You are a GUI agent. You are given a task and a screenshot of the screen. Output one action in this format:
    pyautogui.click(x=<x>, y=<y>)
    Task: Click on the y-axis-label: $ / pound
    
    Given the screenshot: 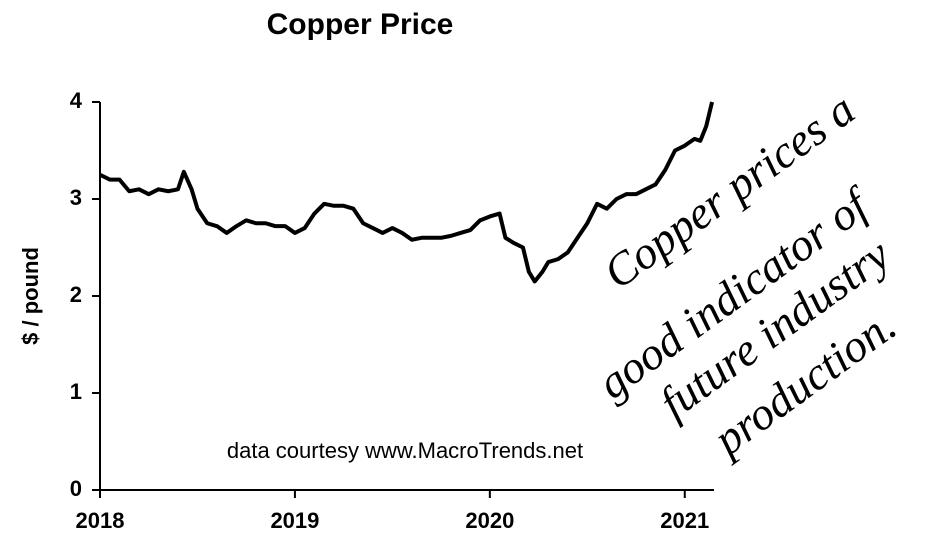 What is the action you would take?
    pyautogui.click(x=30, y=296)
    